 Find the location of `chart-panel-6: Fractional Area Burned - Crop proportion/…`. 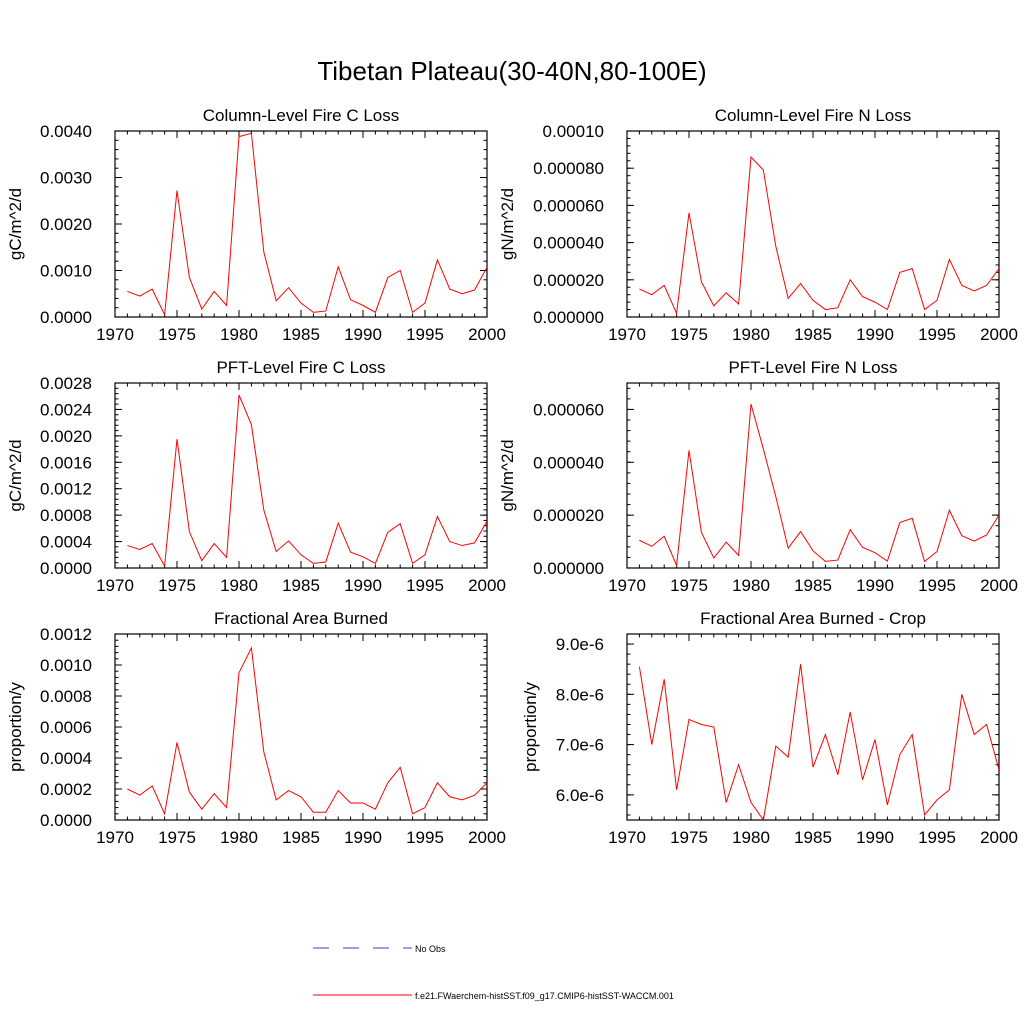

chart-panel-6: Fractional Area Burned - Crop proportion/… is located at coordinates (769, 728).